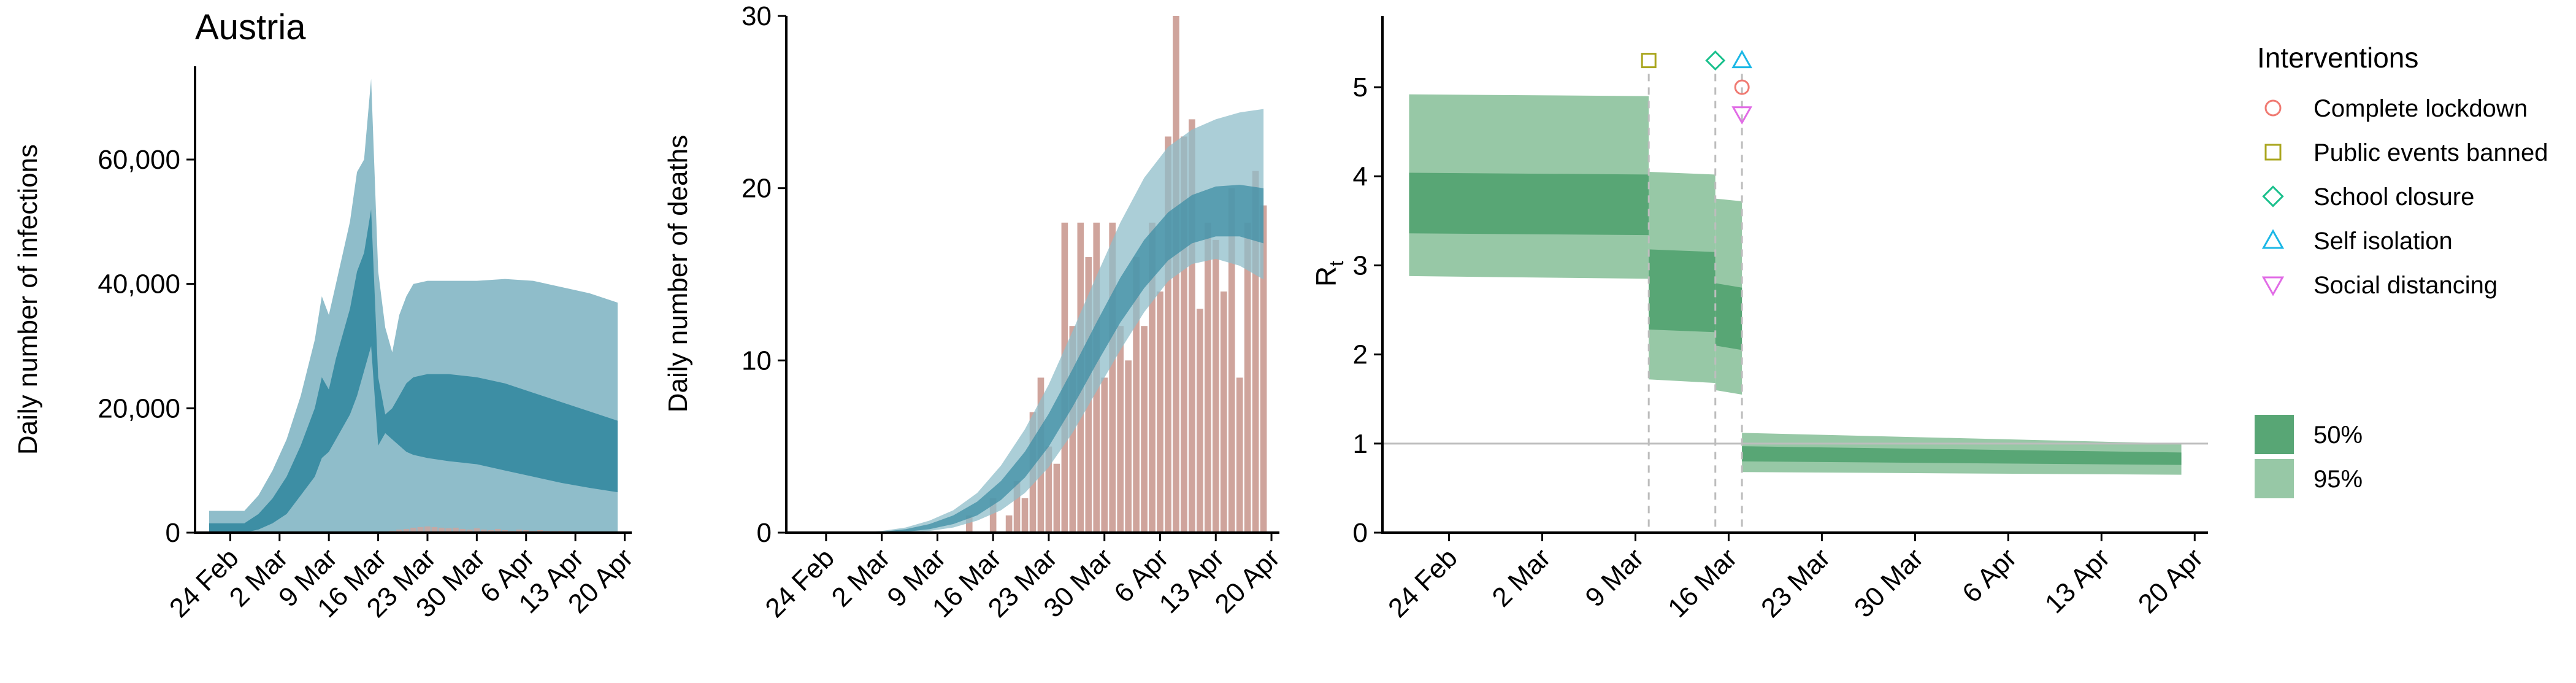 The height and width of the screenshot is (683, 2576). What do you see at coordinates (1989, 575) in the screenshot?
I see `x-tick-label: 6 Apr` at bounding box center [1989, 575].